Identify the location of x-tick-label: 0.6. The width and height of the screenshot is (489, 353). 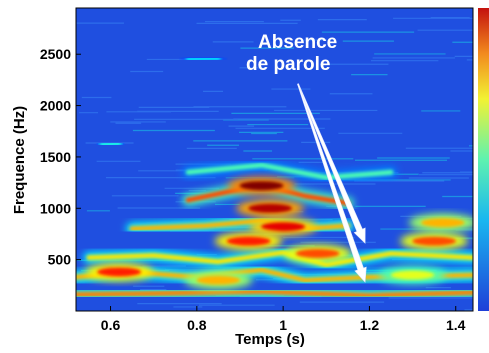
(111, 325).